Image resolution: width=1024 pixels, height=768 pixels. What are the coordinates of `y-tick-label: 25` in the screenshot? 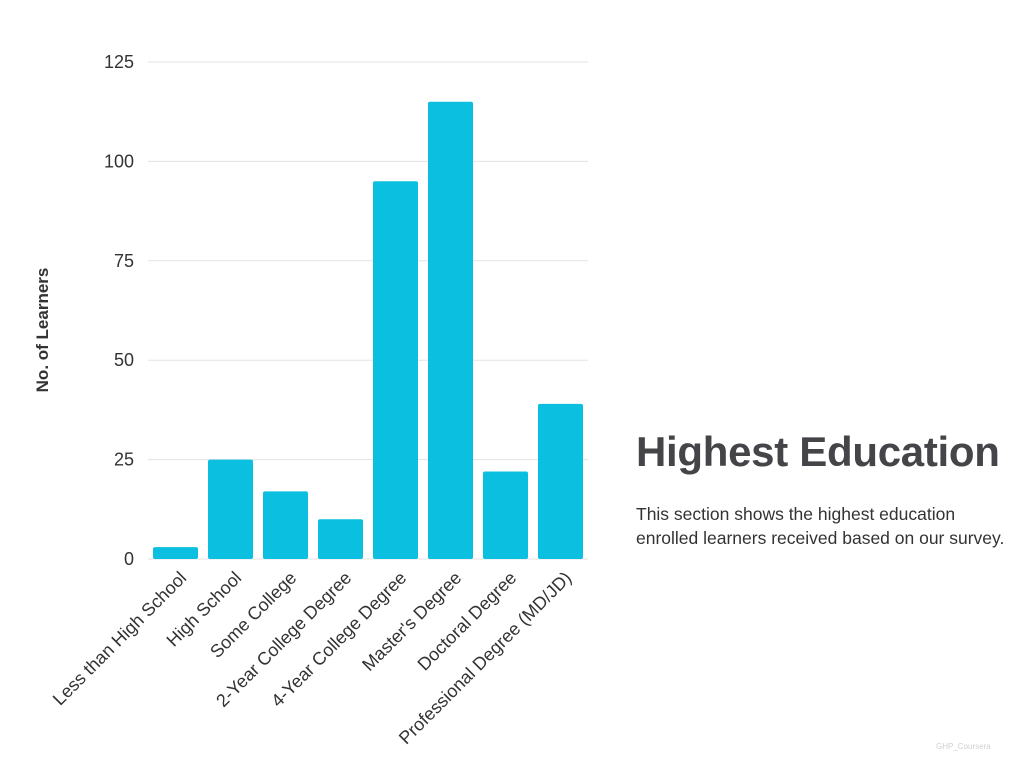 It's located at (124, 460).